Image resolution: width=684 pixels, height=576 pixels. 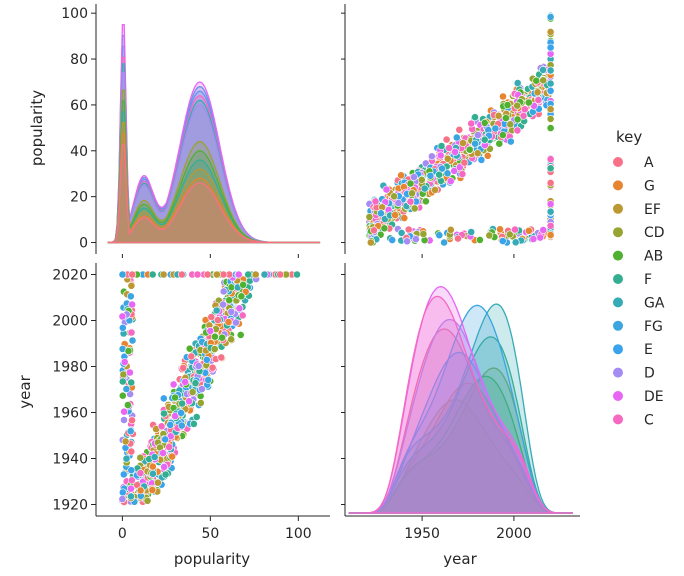 I want to click on y-tick-label: 1980, so click(x=70, y=368).